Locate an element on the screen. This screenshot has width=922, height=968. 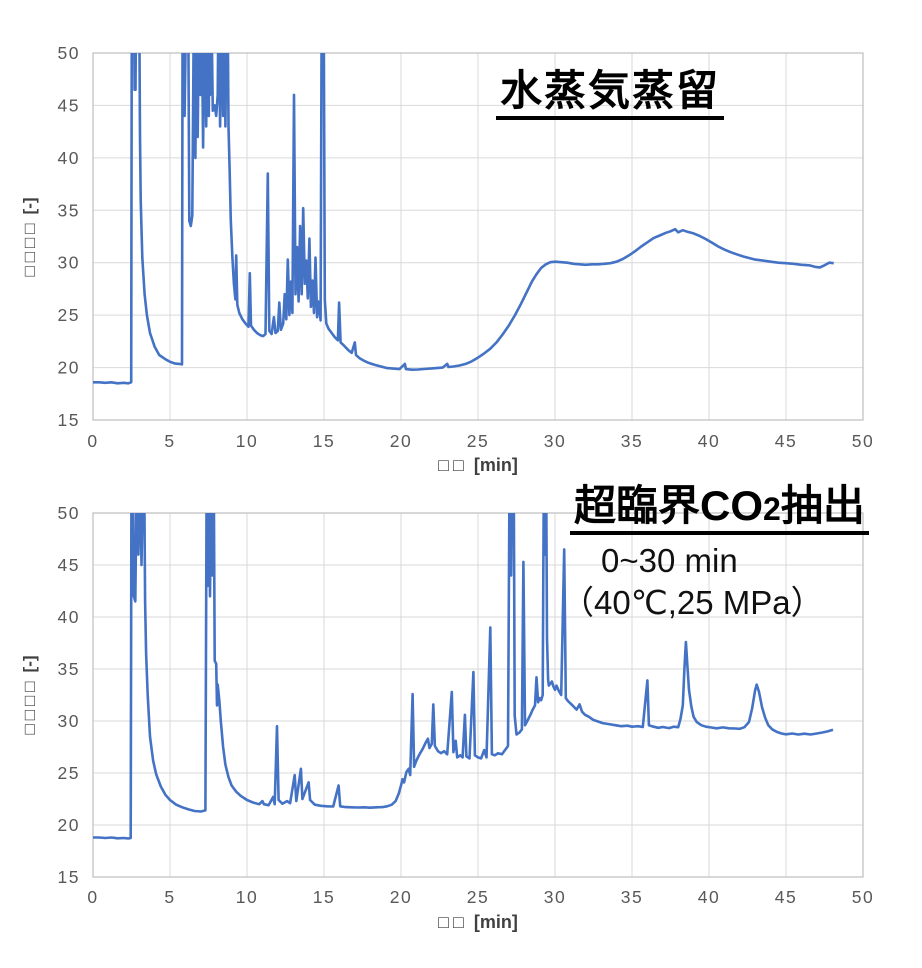
chart-title-text: 超臨界CO2抽出 is located at coordinates (719, 510).